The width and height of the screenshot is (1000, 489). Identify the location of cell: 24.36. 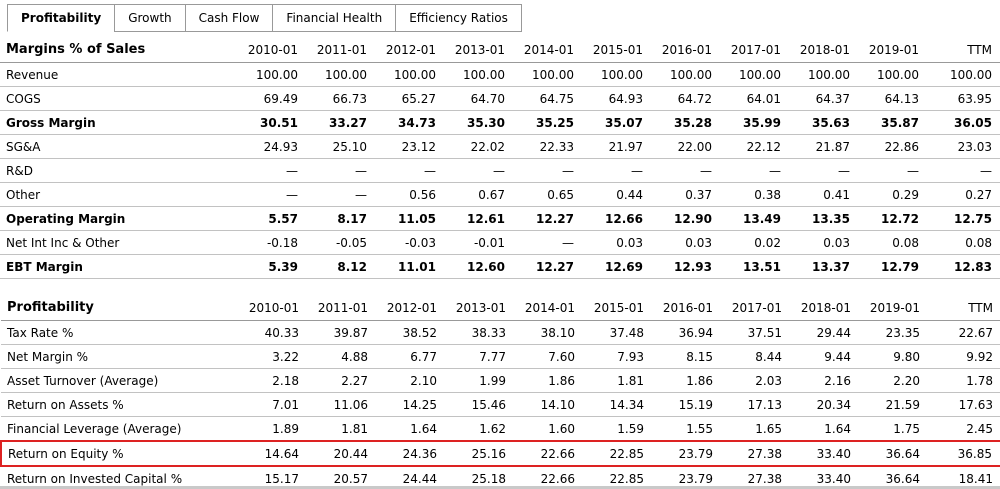
(410, 453).